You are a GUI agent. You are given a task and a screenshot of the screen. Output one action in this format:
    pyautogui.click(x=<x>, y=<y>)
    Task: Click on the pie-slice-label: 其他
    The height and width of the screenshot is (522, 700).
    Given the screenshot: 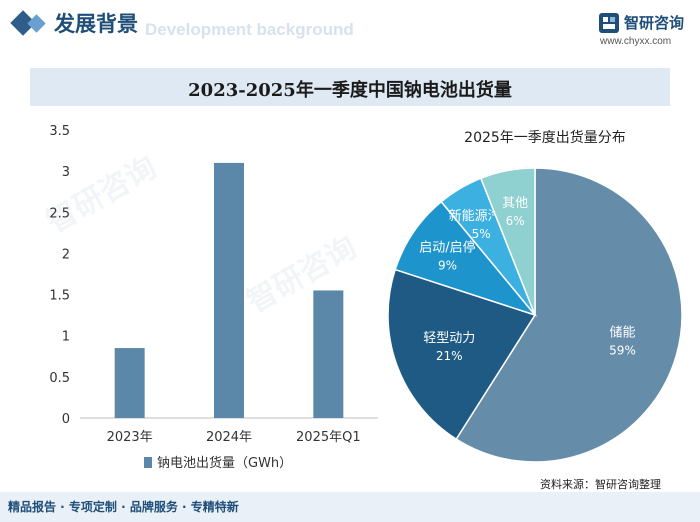 What is the action you would take?
    pyautogui.click(x=515, y=203)
    